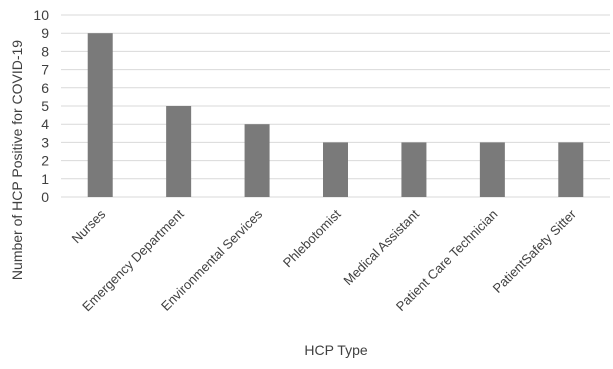 This screenshot has width=613, height=369. Describe the element at coordinates (45, 142) in the screenshot. I see `y-tick-label: 3` at that location.